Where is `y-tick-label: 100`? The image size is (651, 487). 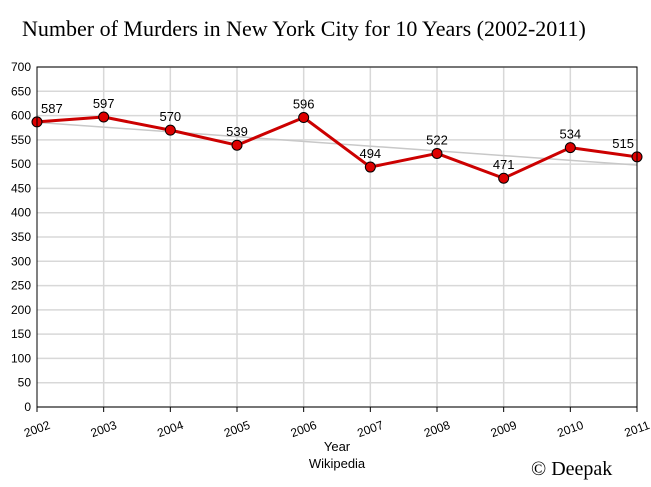
y-tick-label: 100 is located at coordinates (21, 358).